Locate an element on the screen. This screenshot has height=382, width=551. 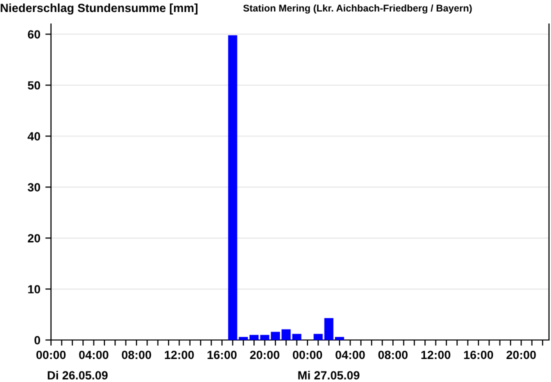
y-tick-label: 0 is located at coordinates (37, 340).